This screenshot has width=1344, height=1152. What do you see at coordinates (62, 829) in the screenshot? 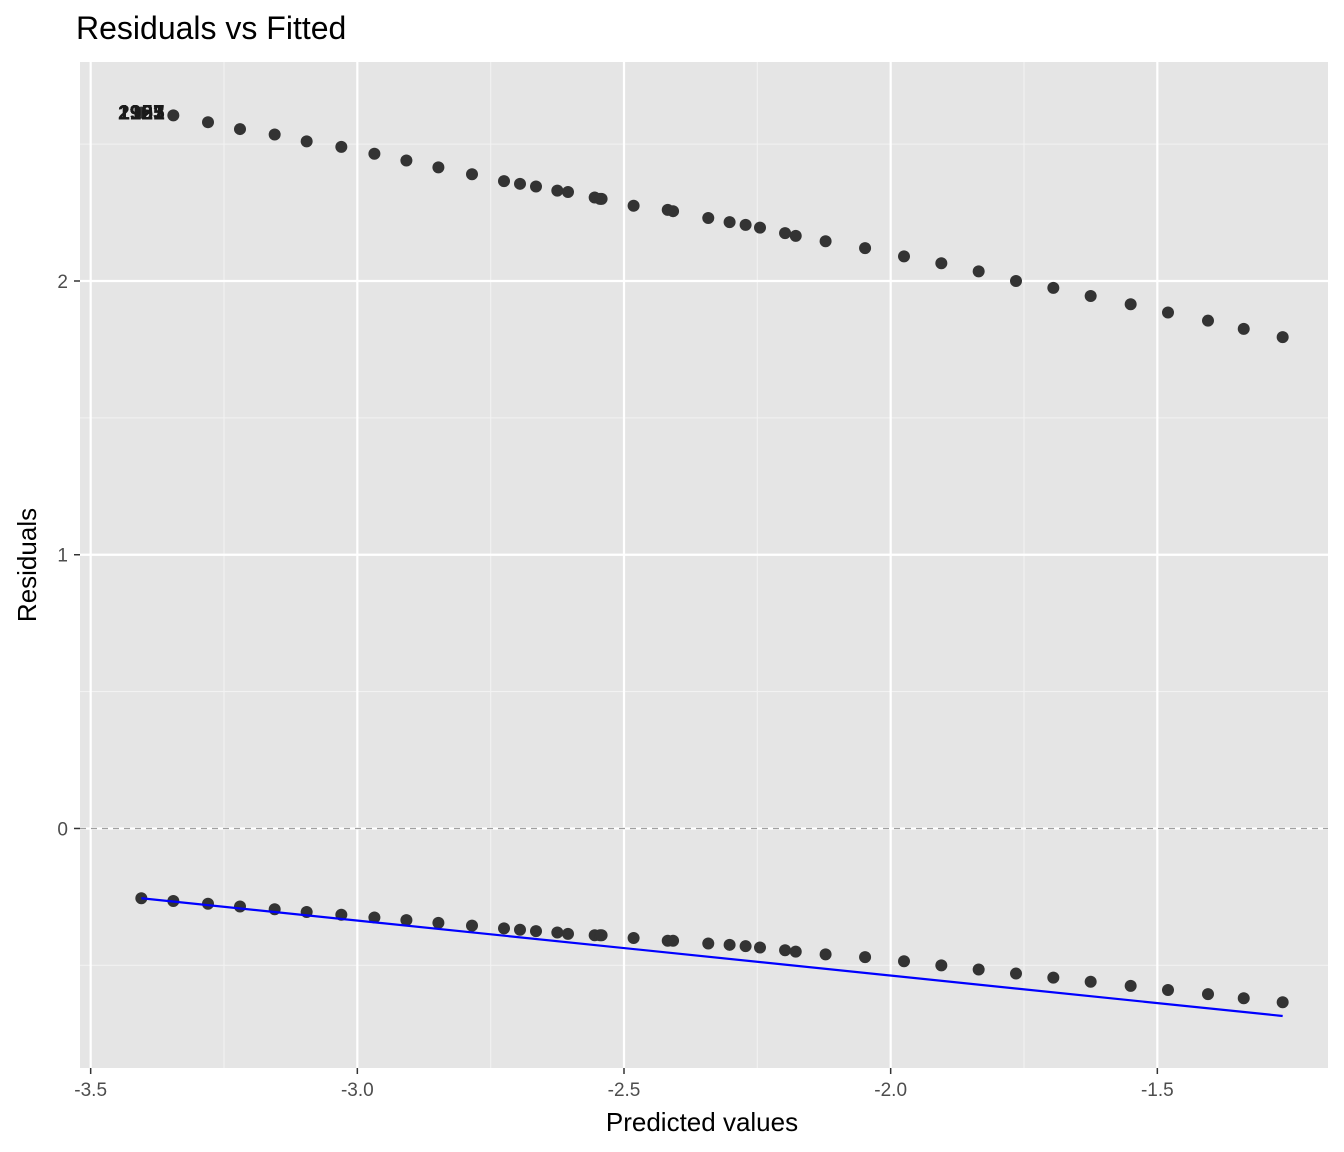
I see `y-tick-label: 0` at bounding box center [62, 829].